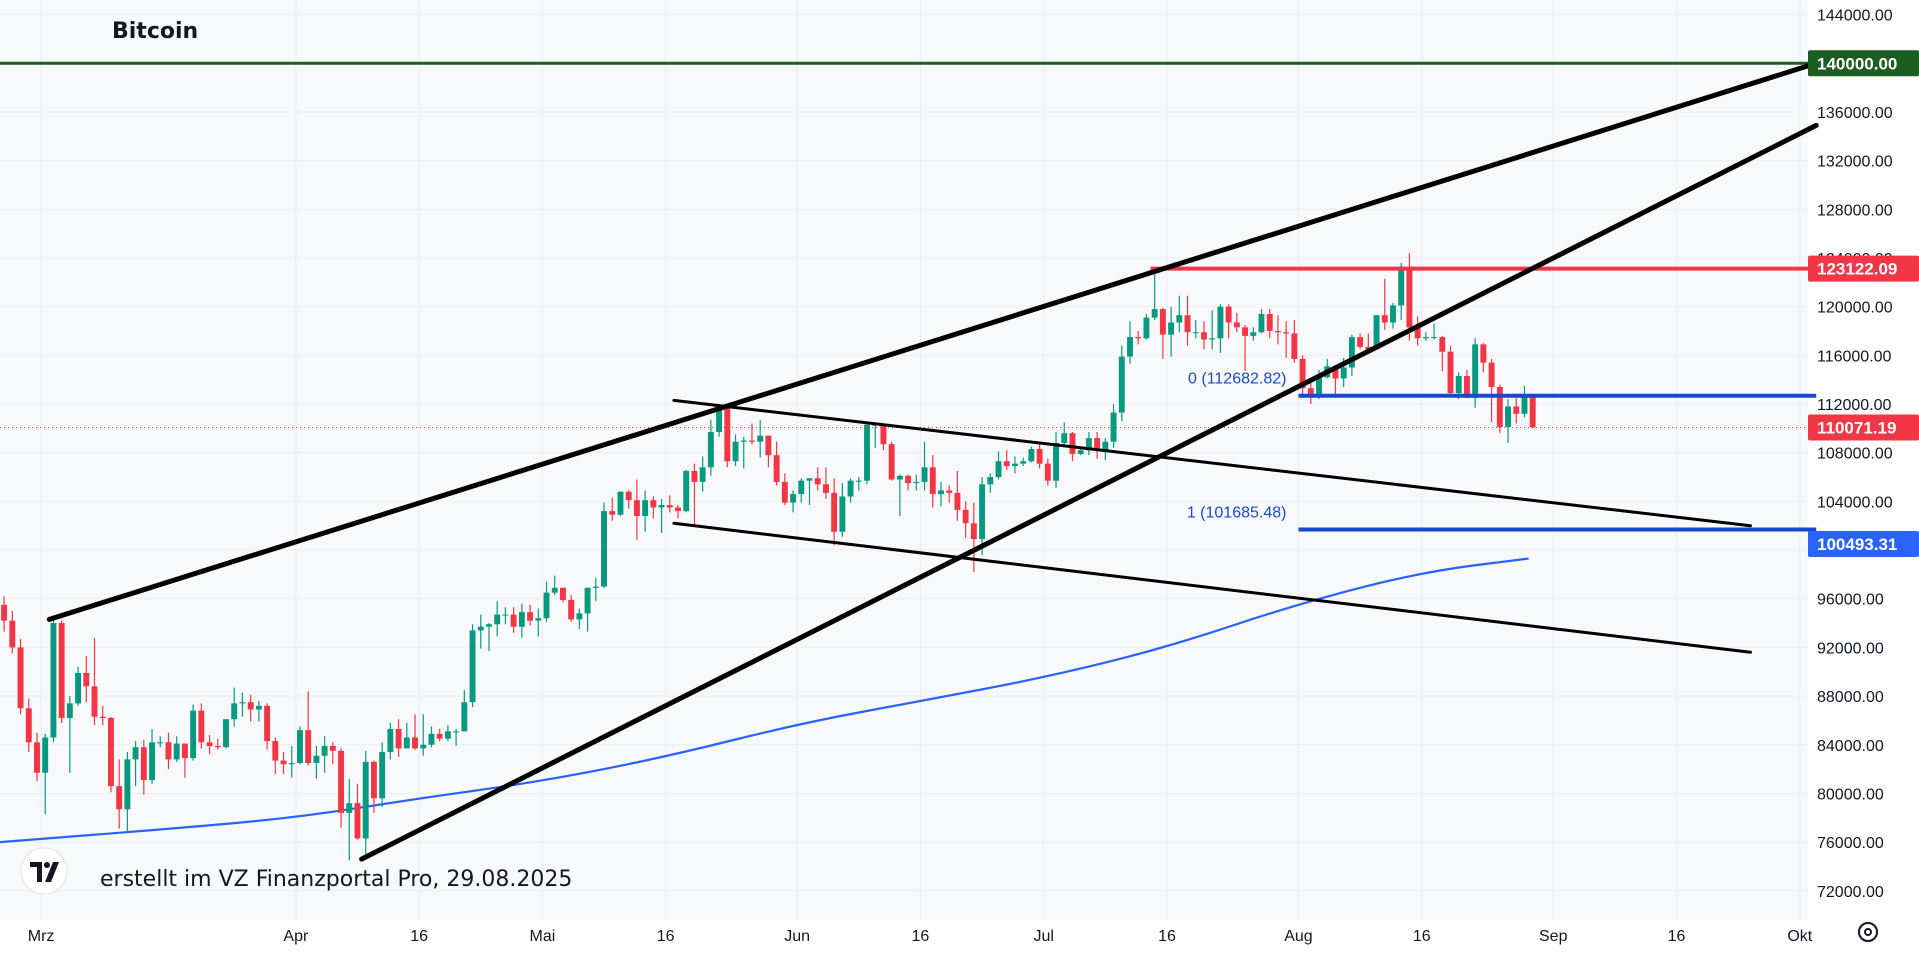  Describe the element at coordinates (1855, 502) in the screenshot. I see `price-tick-label: 104000.00` at that location.